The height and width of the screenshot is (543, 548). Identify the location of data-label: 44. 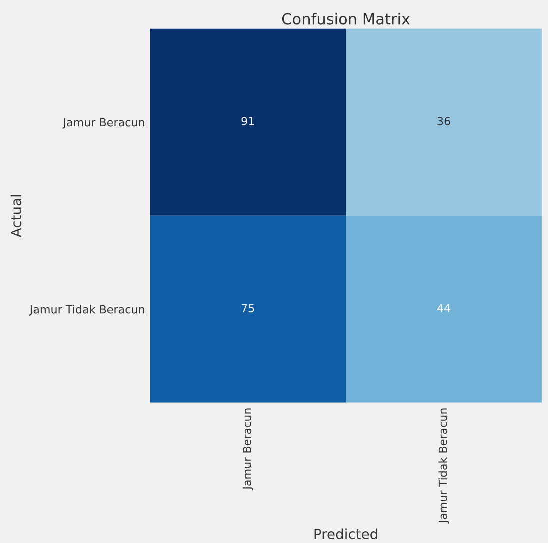
(443, 308).